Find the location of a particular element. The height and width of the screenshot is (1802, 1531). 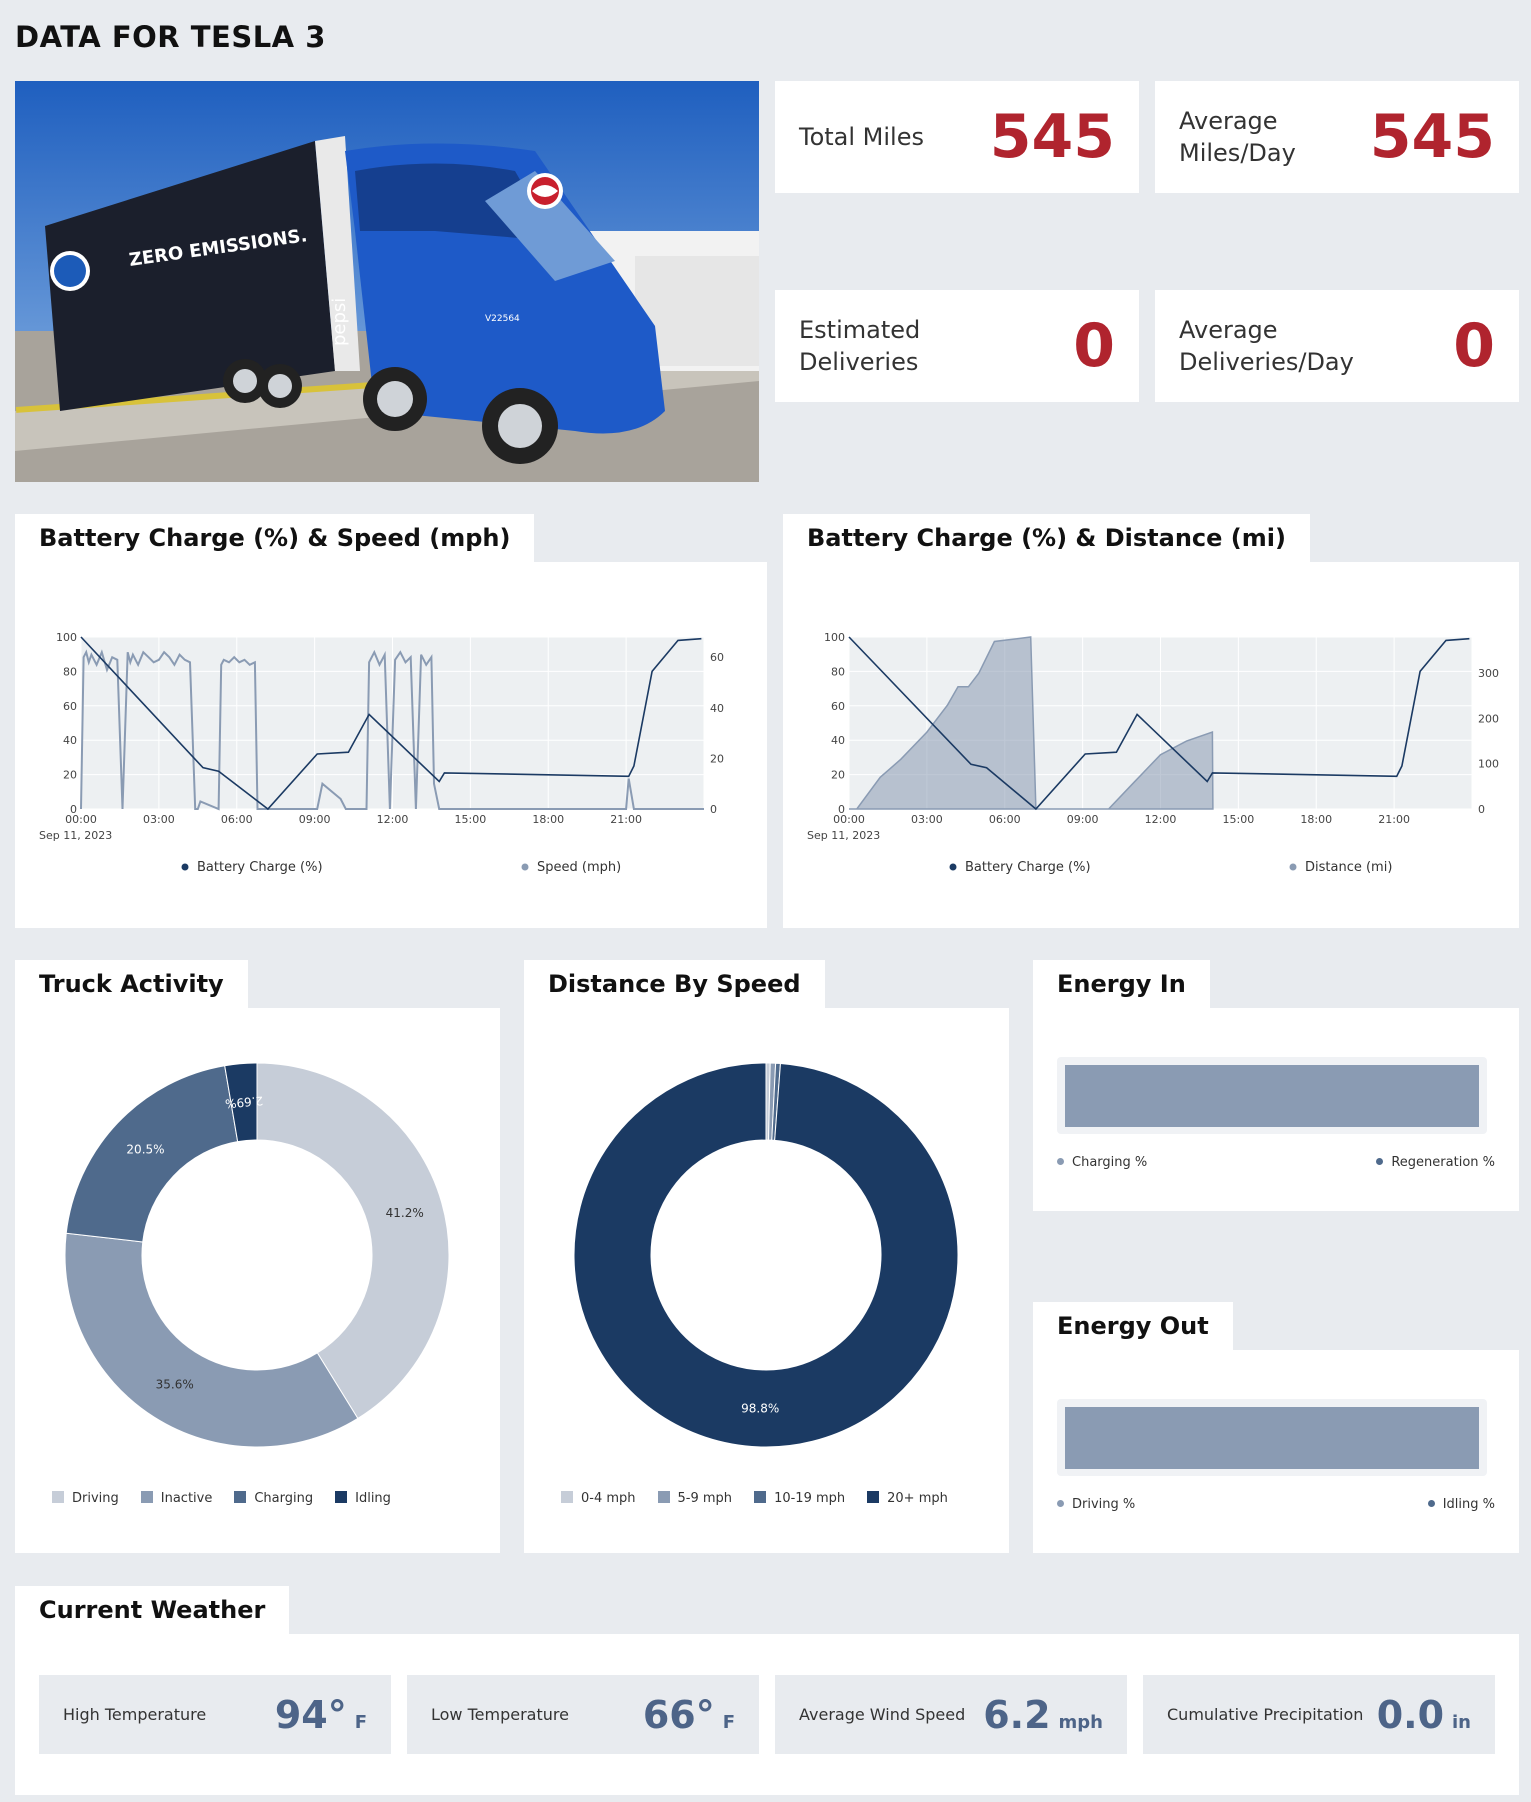

y-tick-label: 100 is located at coordinates (834, 637).